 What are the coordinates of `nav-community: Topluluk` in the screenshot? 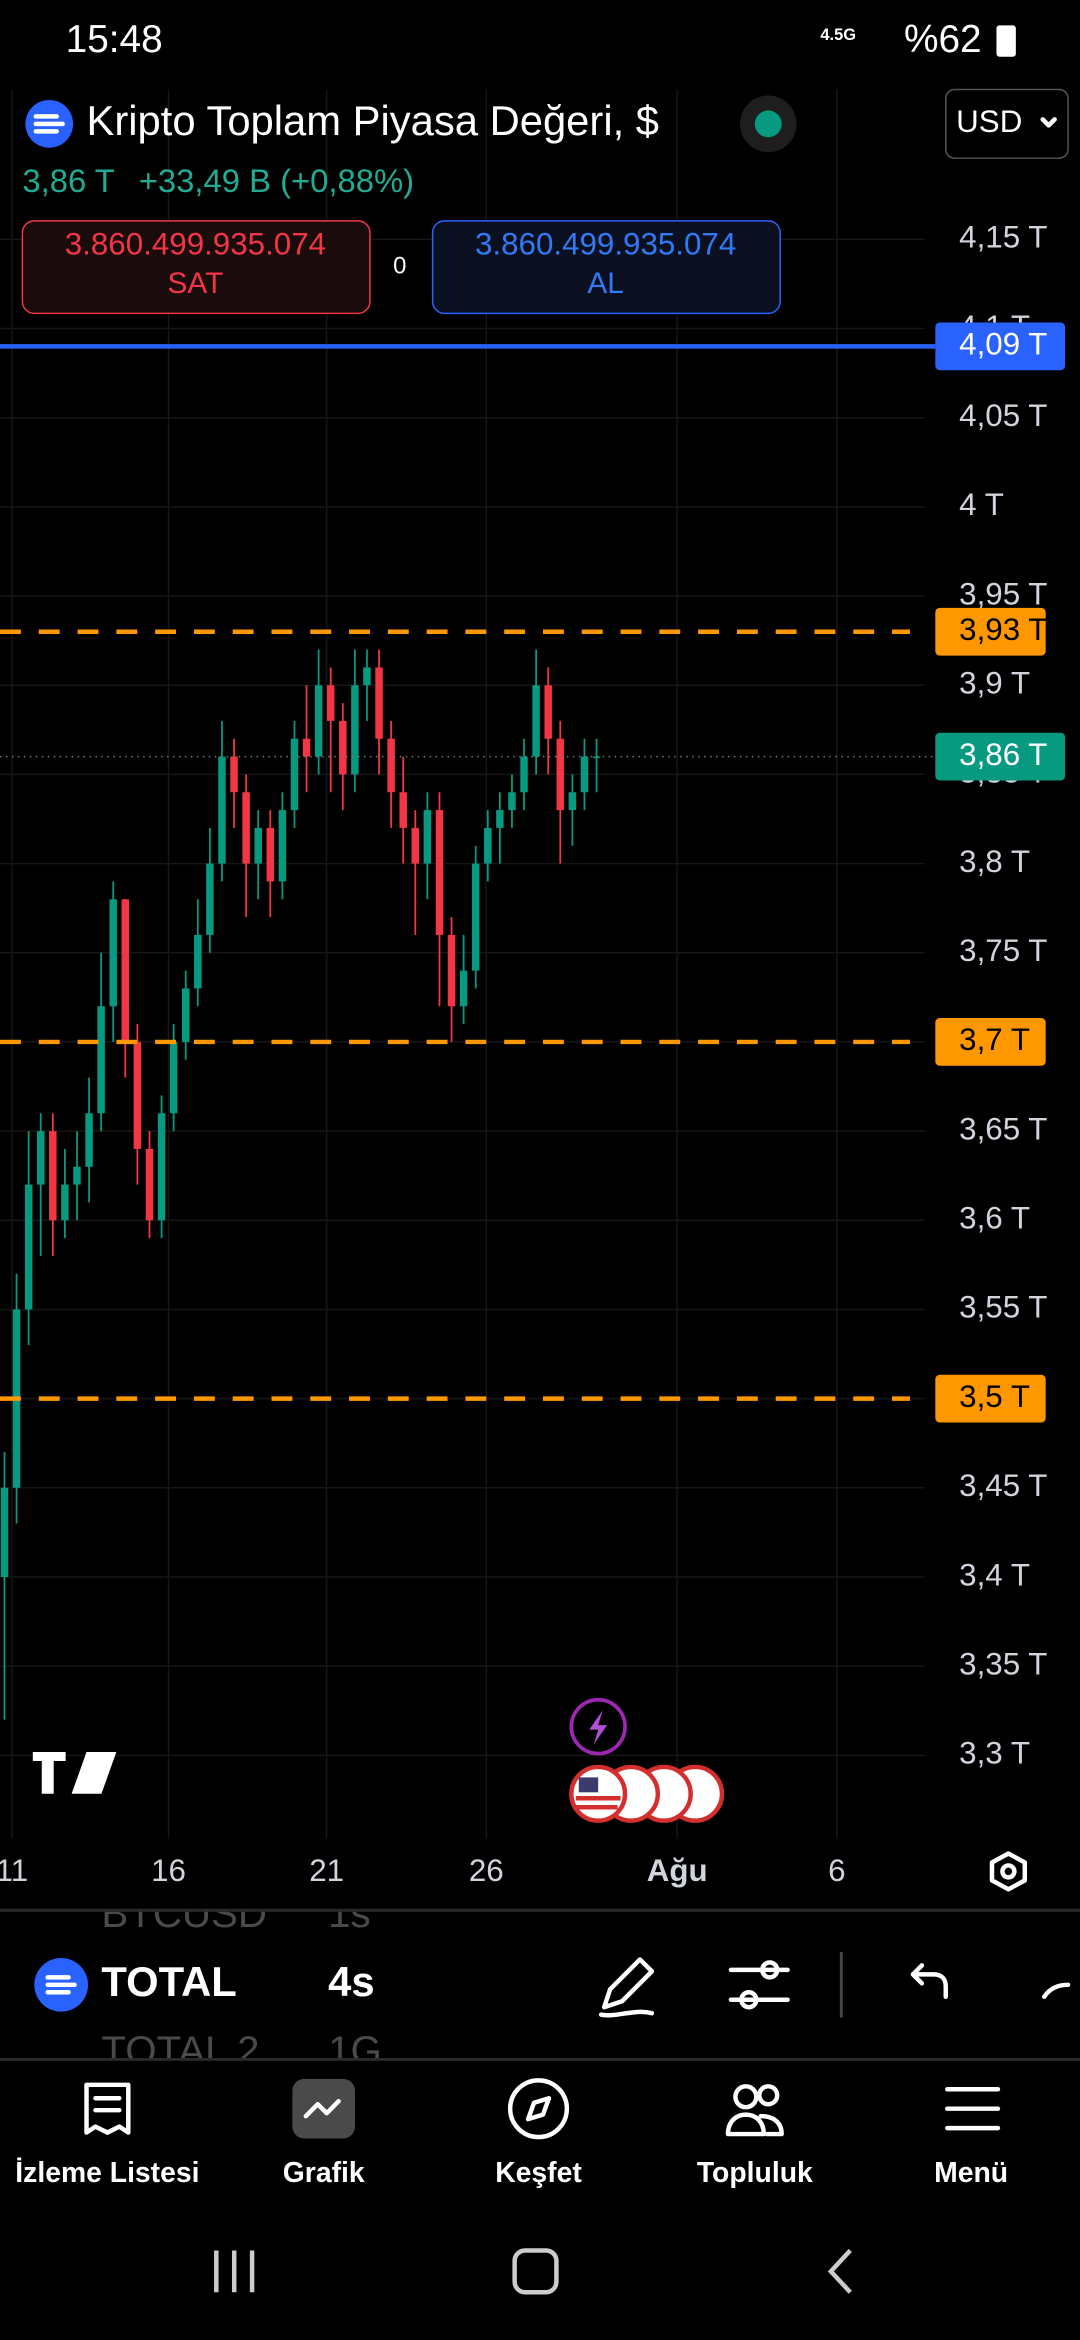 It's located at (755, 2173).